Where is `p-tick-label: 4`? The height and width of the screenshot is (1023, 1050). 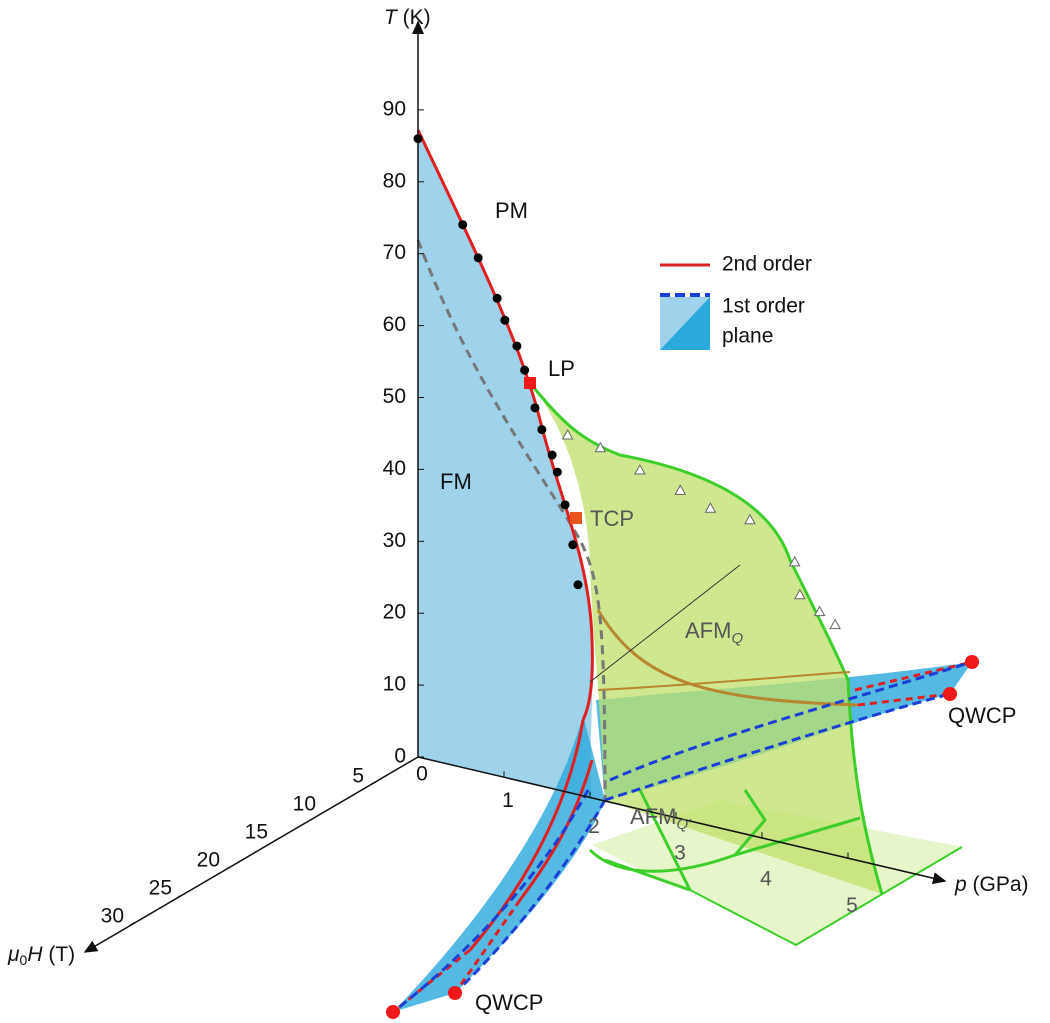 p-tick-label: 4 is located at coordinates (766, 879).